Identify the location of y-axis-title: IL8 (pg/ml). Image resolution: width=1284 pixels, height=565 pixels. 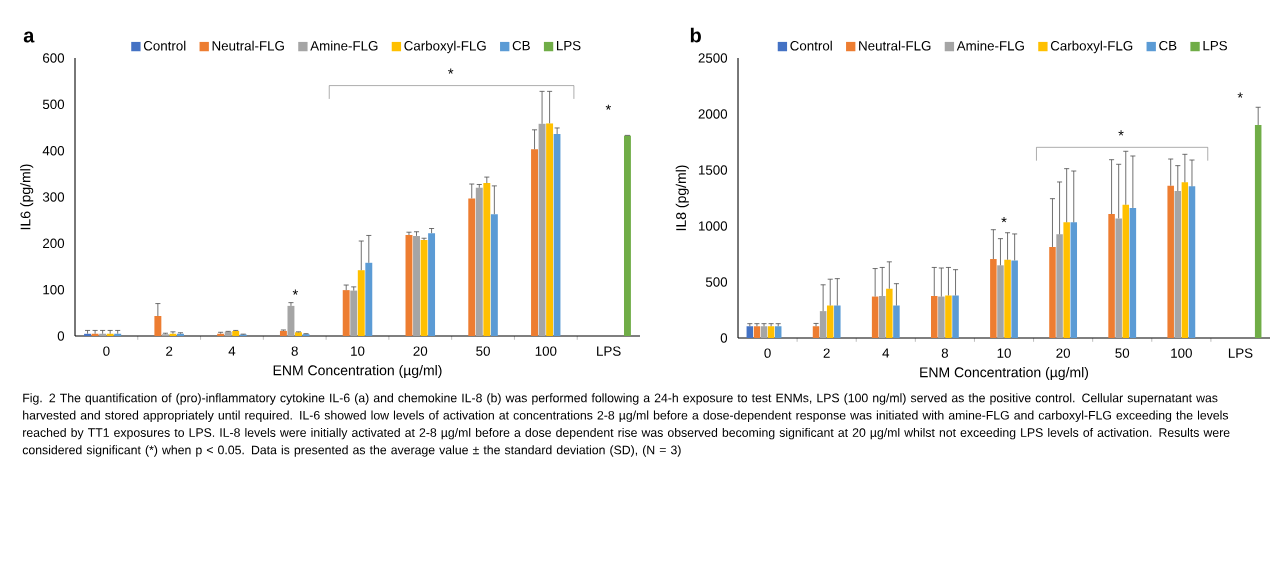
(682, 198).